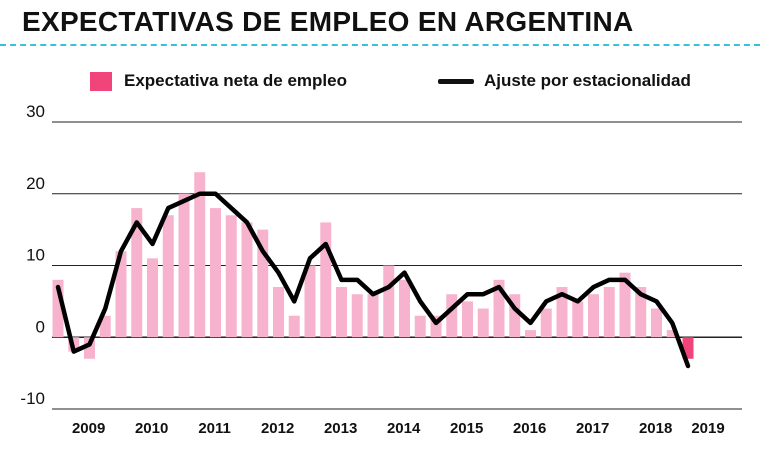  Describe the element at coordinates (529, 428) in the screenshot. I see `x-tick-label: 2016` at that location.